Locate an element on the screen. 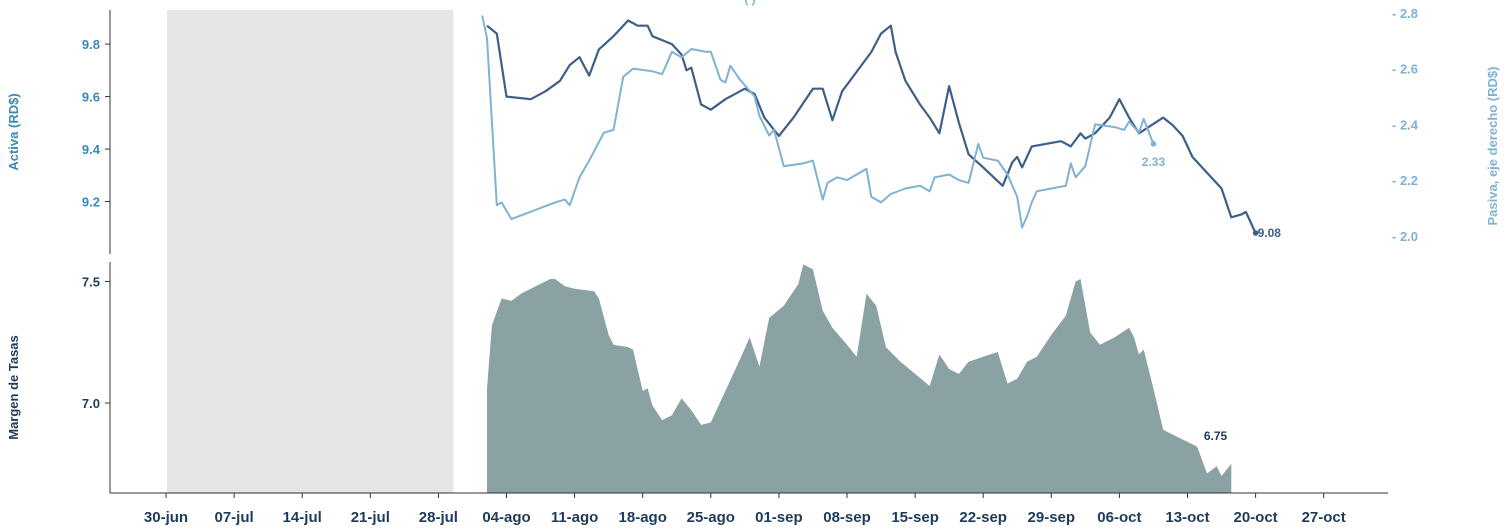  x-tick-label: 22-sep is located at coordinates (983, 517).